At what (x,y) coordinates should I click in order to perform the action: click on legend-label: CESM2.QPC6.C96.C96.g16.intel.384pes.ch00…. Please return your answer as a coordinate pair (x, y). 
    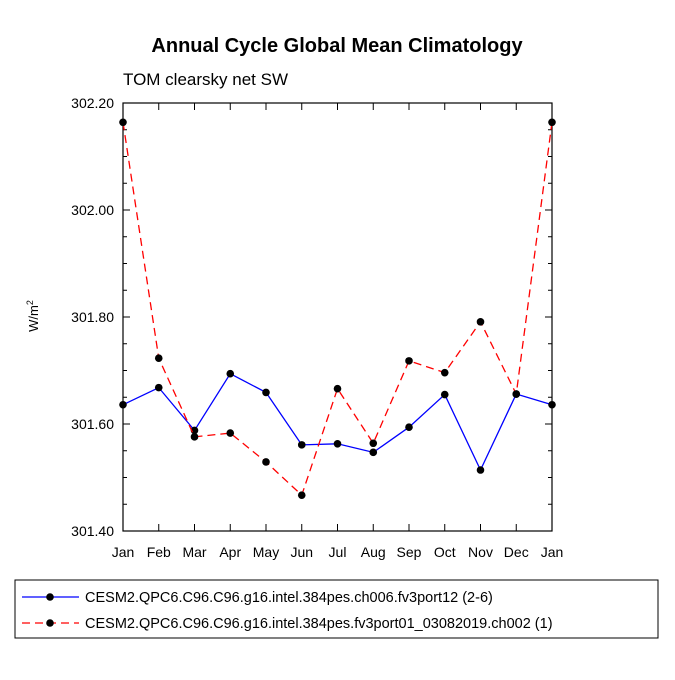
    Looking at the image, I should click on (289, 598).